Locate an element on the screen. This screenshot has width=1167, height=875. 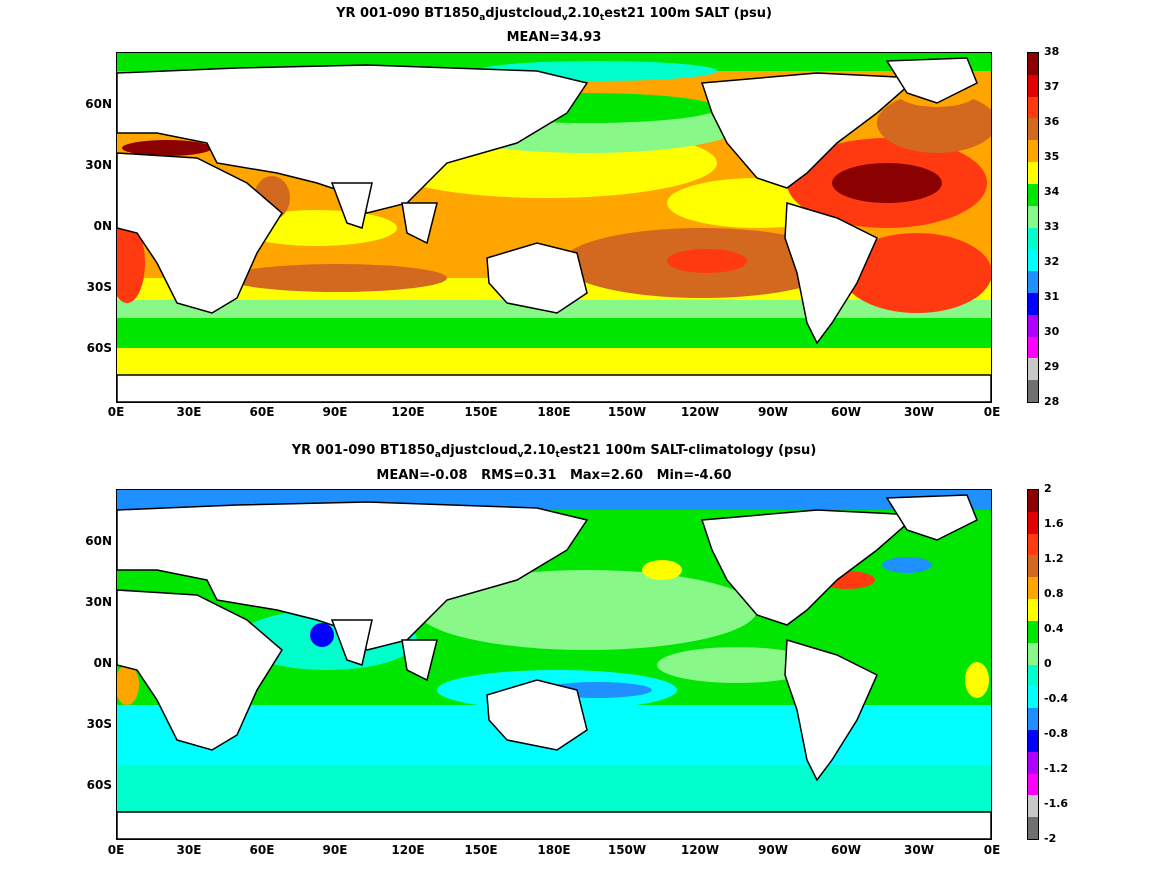
top-lon-label: 30E is located at coordinates (189, 412).